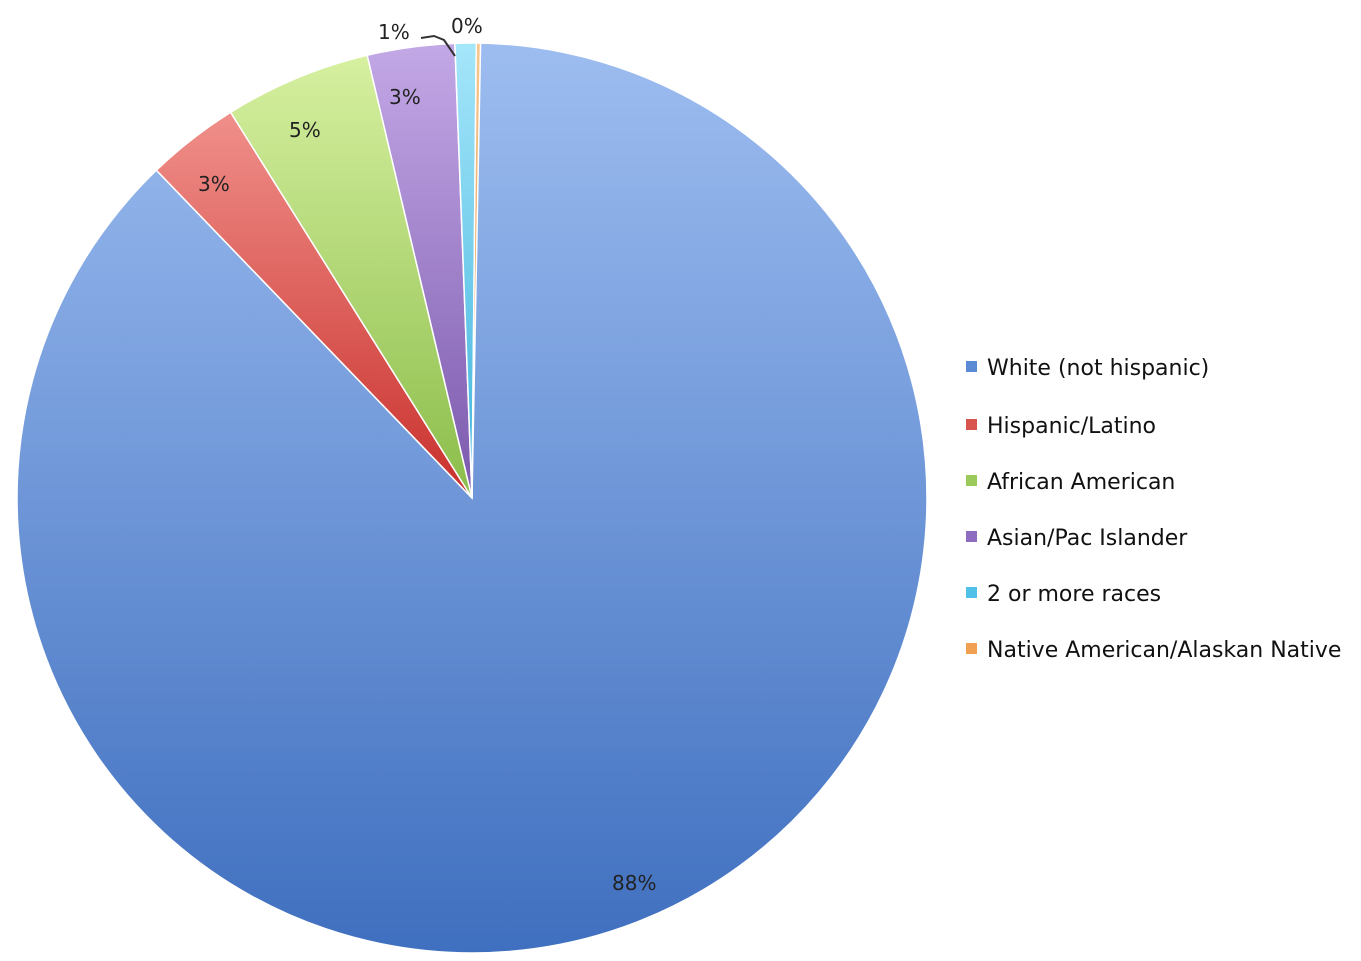 This screenshot has height=961, width=1361. I want to click on leader-line-1pct, so click(438, 45).